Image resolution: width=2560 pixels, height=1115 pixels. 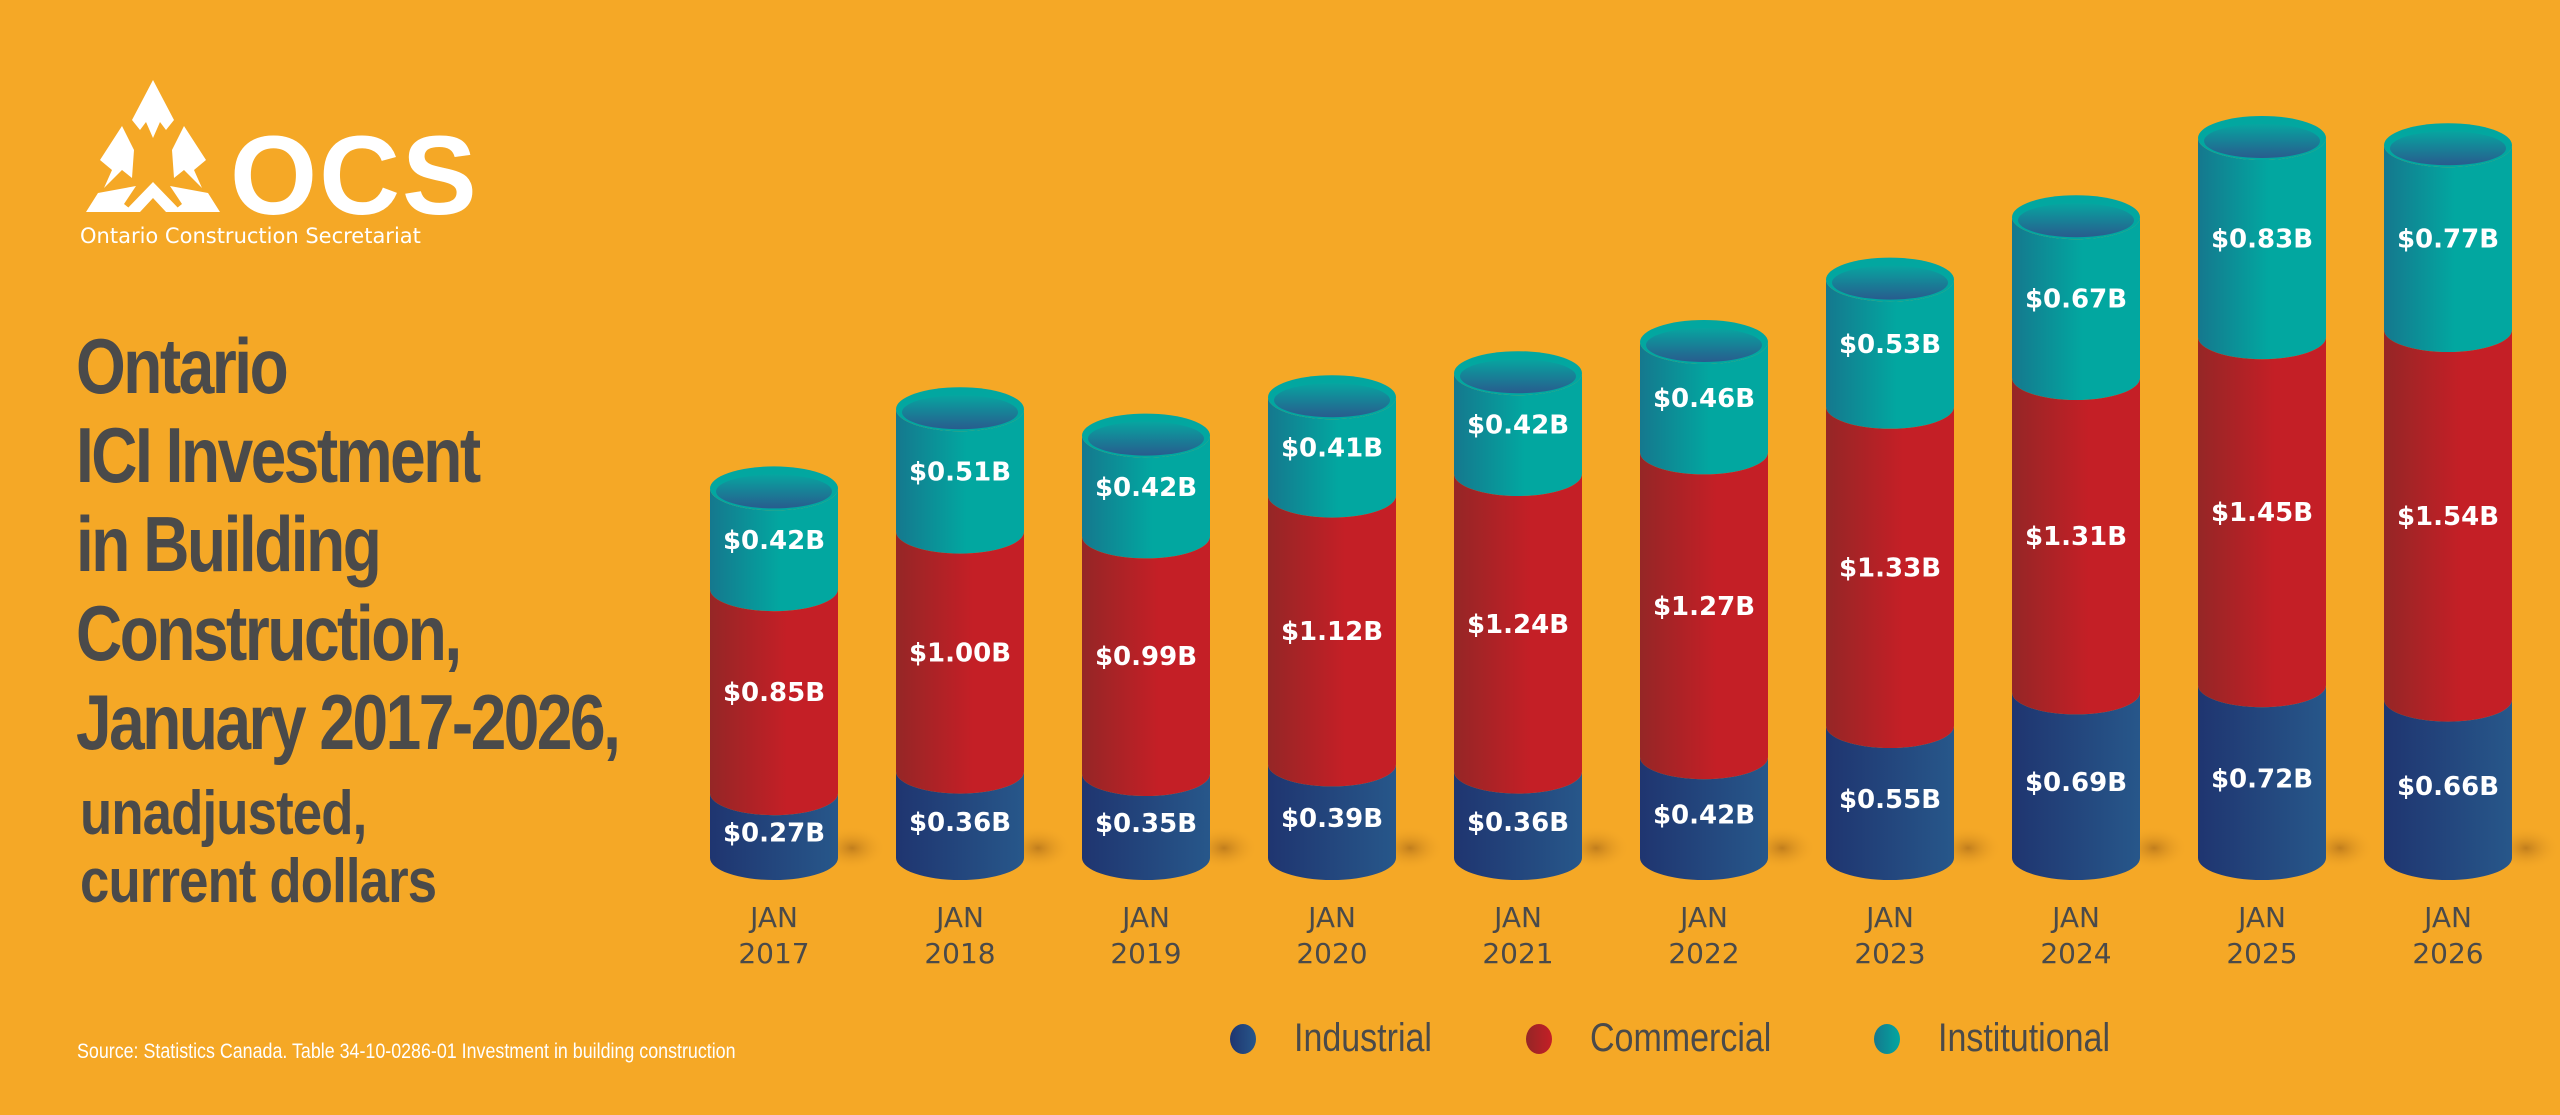 I want to click on data-label: $0.55B, so click(x=1890, y=800).